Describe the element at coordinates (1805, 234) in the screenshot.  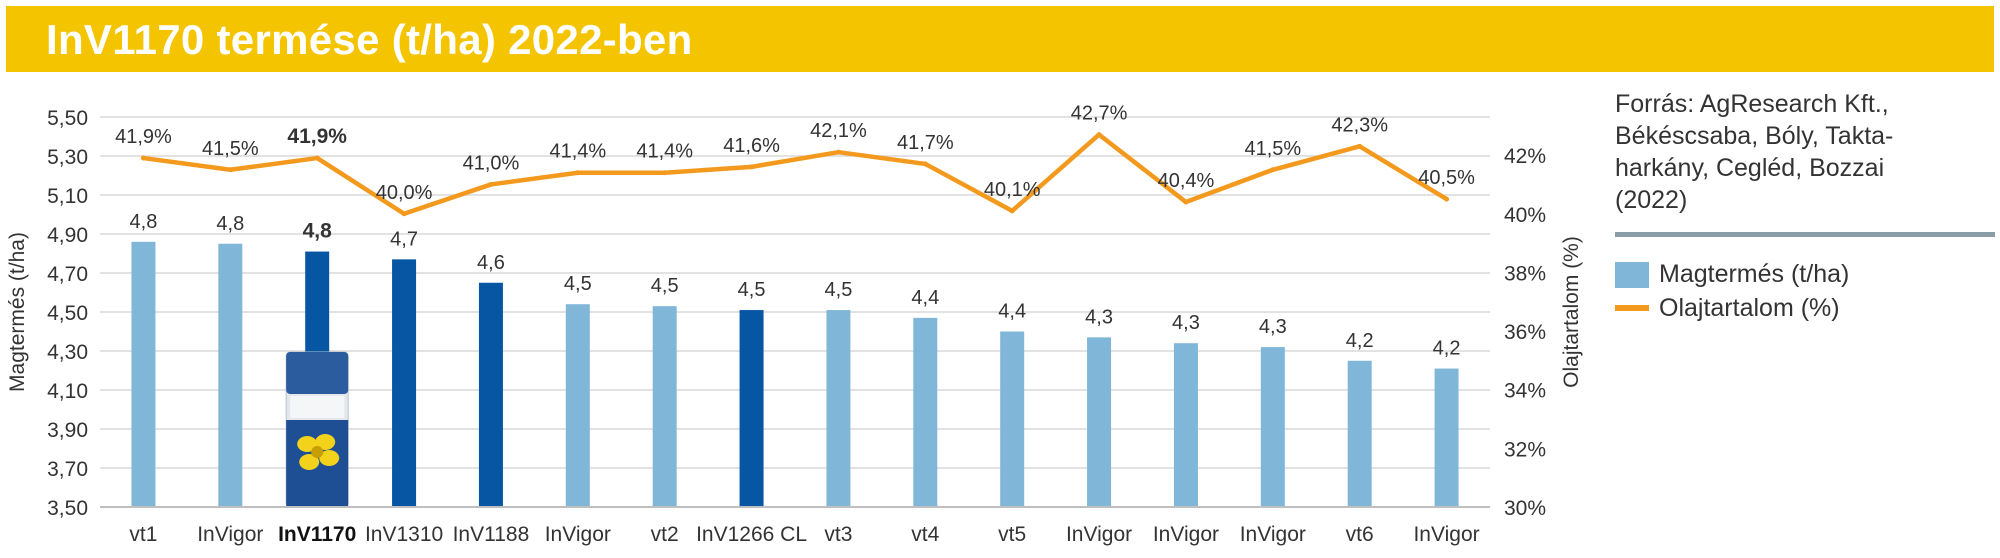
I see `legend-divider` at that location.